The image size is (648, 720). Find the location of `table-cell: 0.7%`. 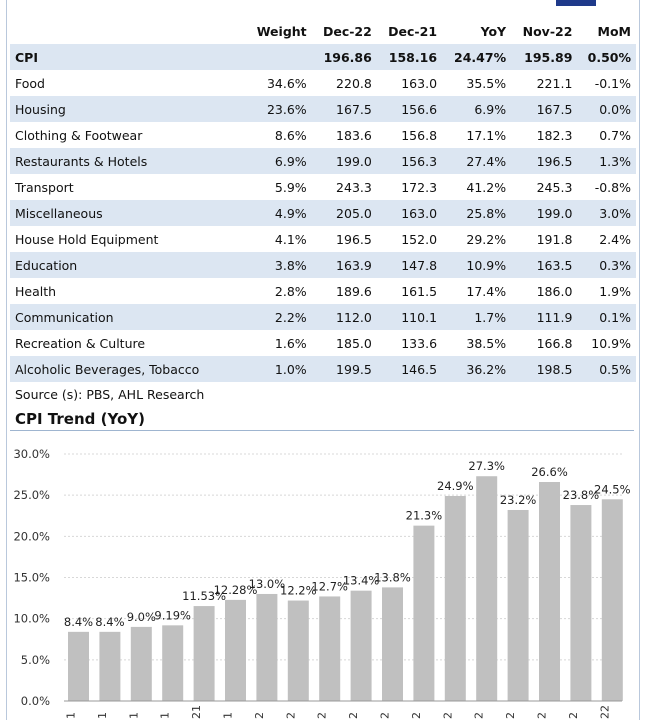

table-cell: 0.7% is located at coordinates (615, 135).